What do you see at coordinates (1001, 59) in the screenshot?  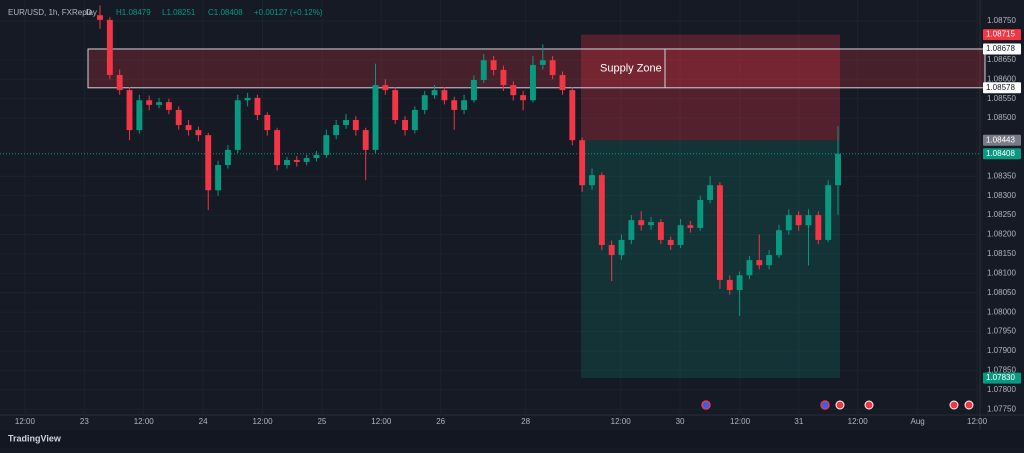 I see `y-tick-label: 1.08650` at bounding box center [1001, 59].